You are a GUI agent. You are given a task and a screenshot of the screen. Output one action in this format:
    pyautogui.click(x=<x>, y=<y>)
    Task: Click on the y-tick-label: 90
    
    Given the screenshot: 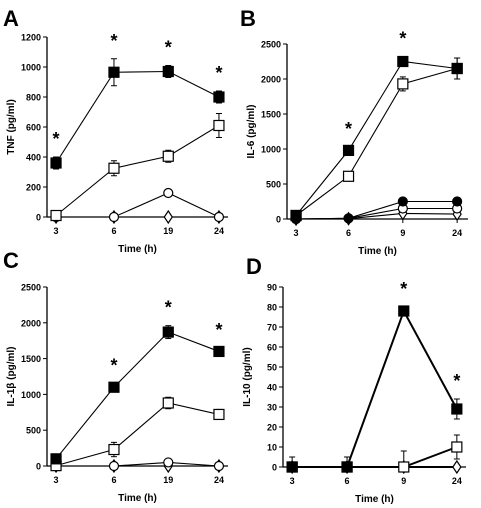 What is the action you would take?
    pyautogui.click(x=272, y=288)
    